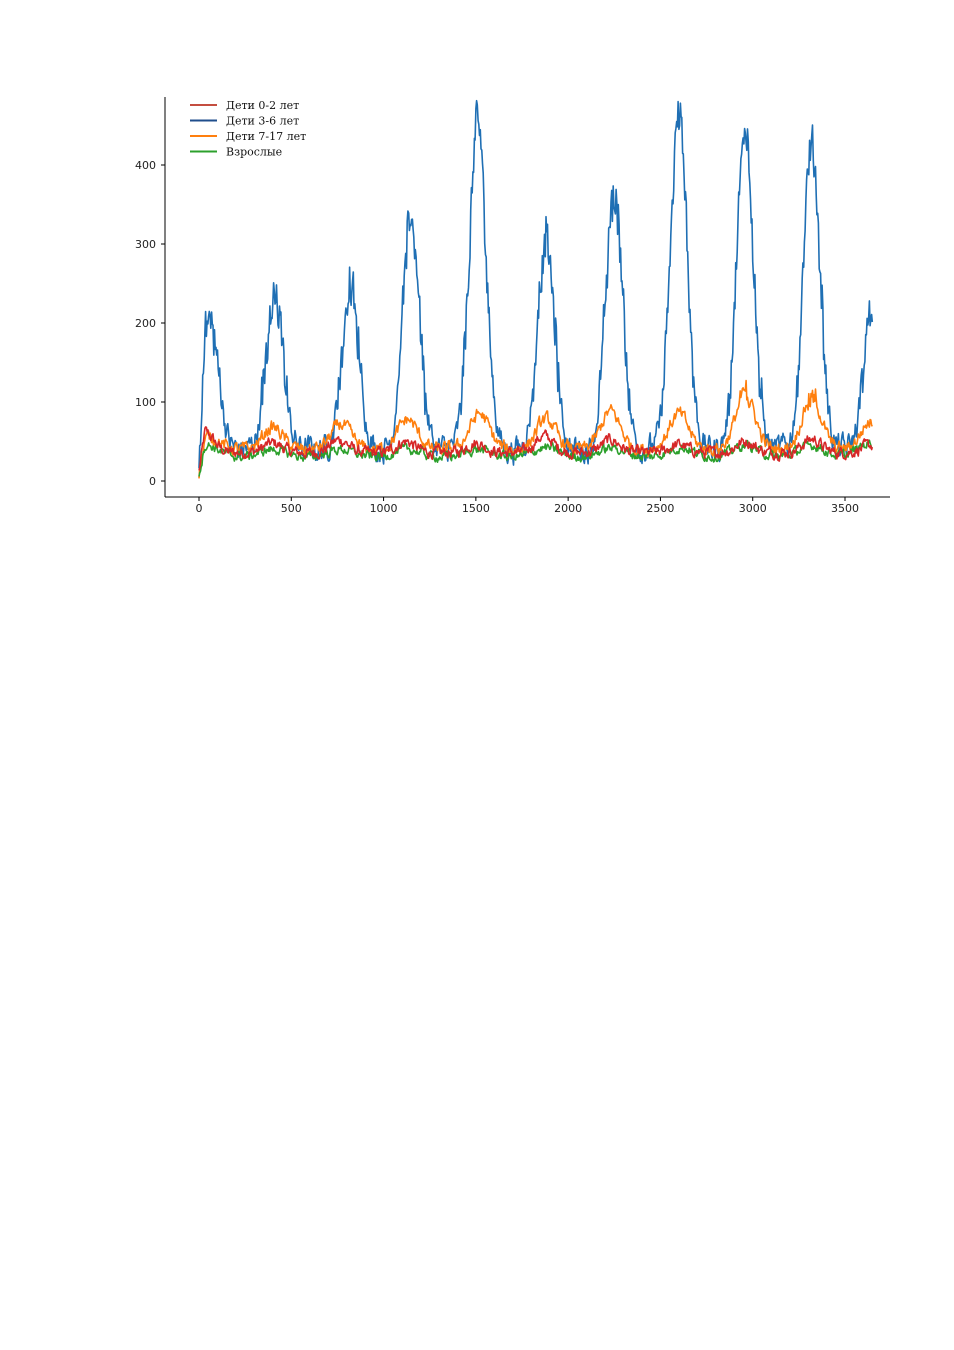  What do you see at coordinates (266, 136) in the screenshot?
I see `legend-label: Дети 7-17 лет` at bounding box center [266, 136].